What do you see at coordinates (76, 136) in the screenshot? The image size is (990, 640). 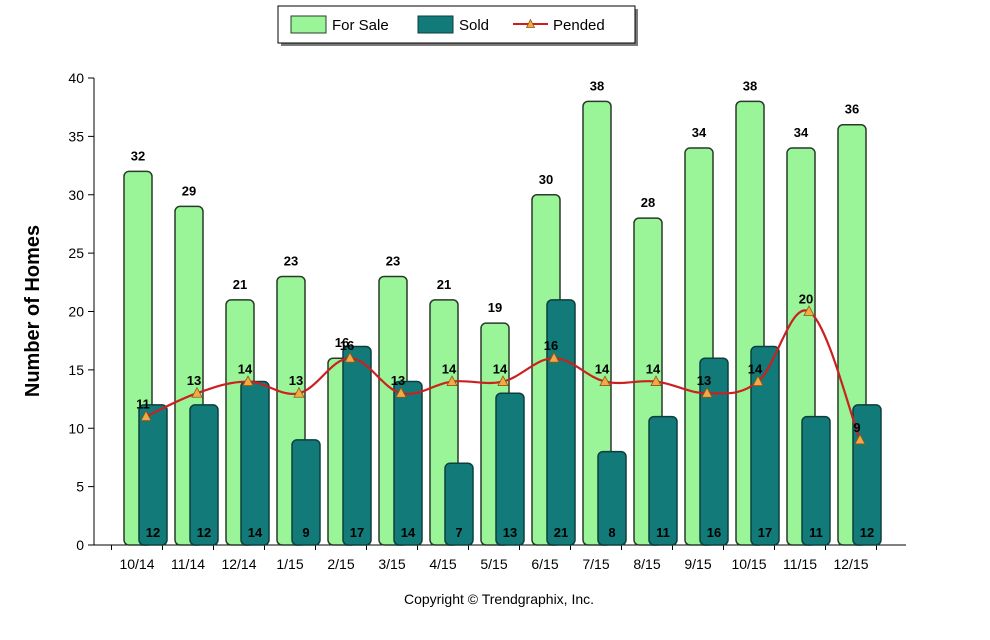 I see `y-tick-label: 35` at bounding box center [76, 136].